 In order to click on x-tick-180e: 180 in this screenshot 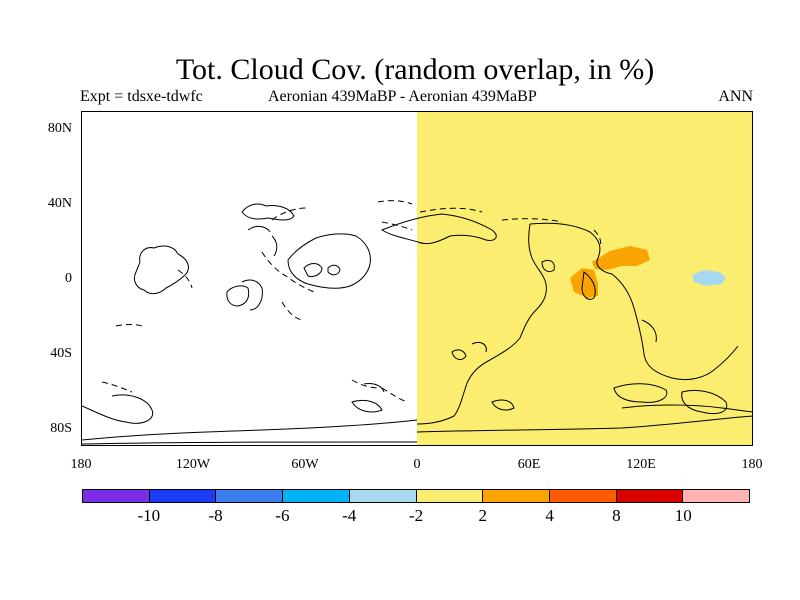, I will do `click(752, 464)`.